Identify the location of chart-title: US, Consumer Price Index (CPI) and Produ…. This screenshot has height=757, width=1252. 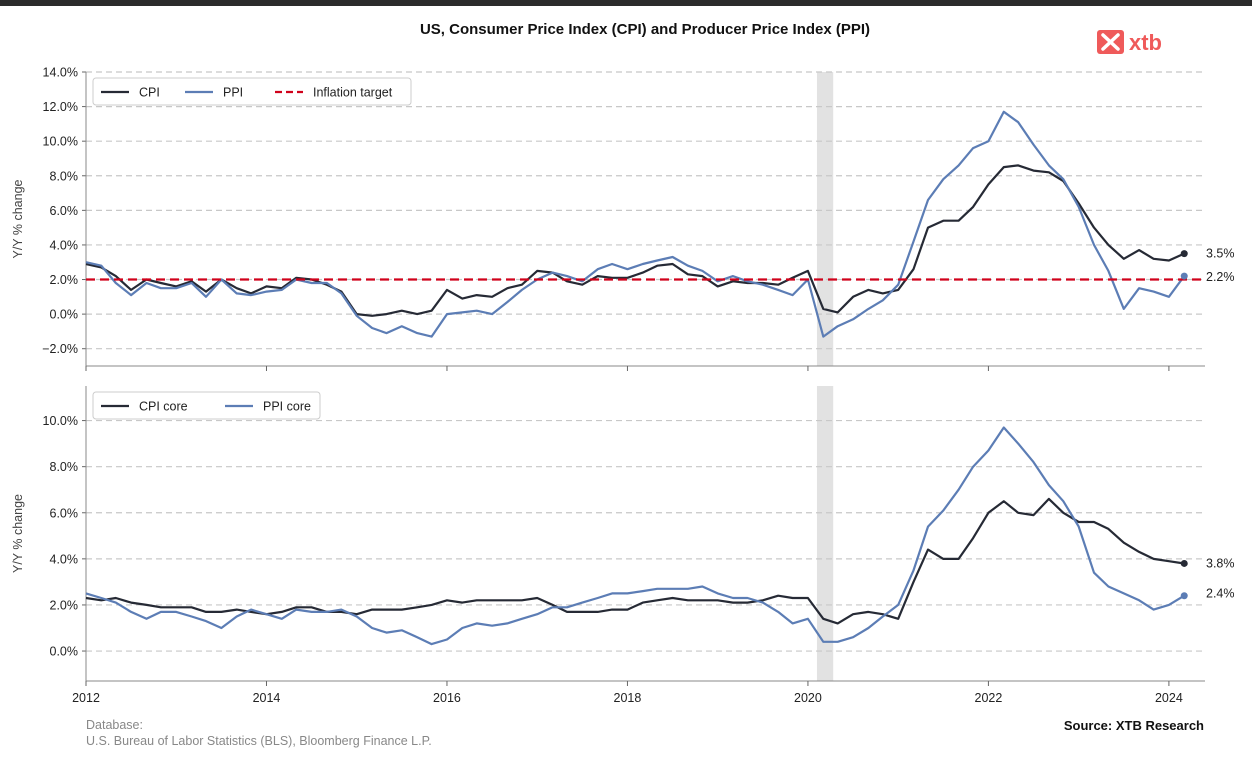
(645, 29).